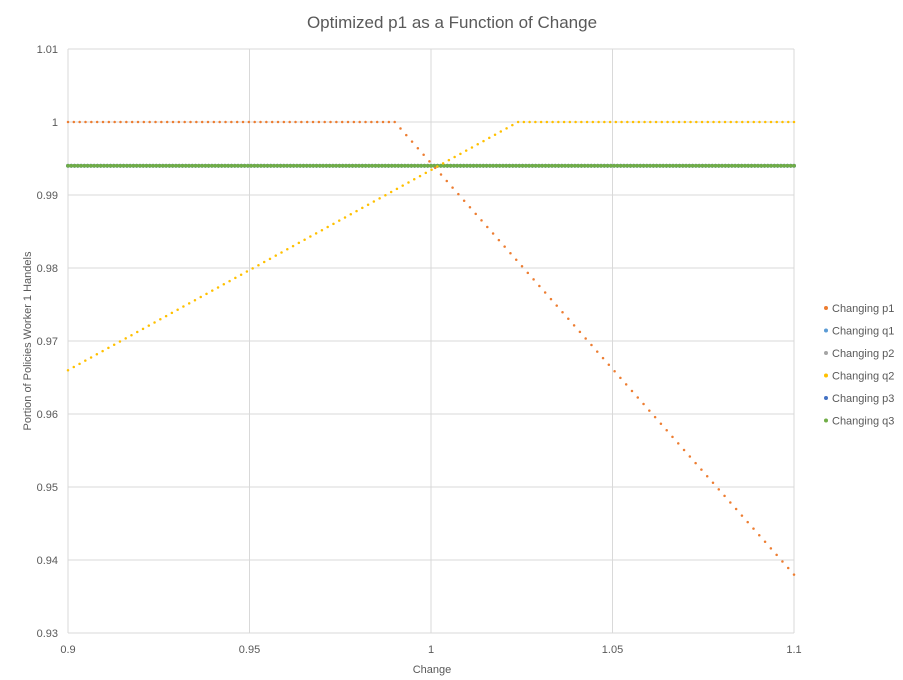 This screenshot has height=680, width=903. What do you see at coordinates (863, 399) in the screenshot?
I see `legend-label: Changing p3` at bounding box center [863, 399].